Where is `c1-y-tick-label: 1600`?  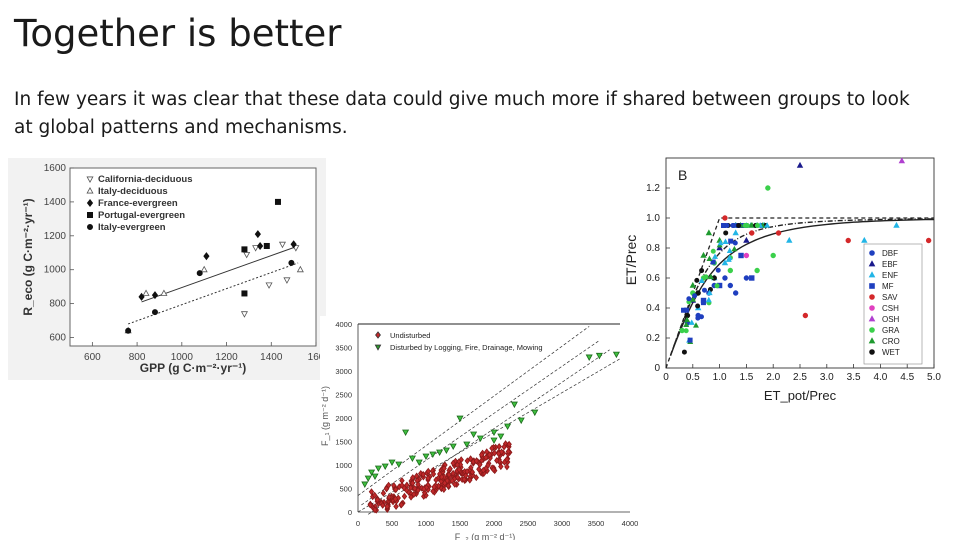 c1-y-tick-label: 1600 is located at coordinates (55, 168).